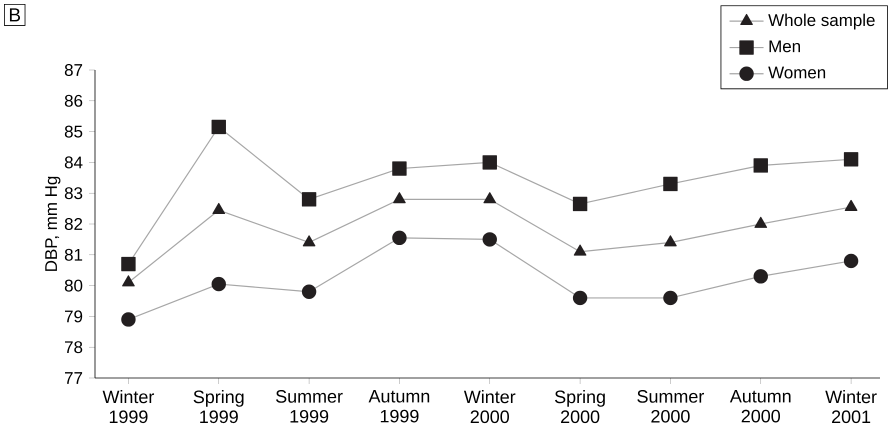 This screenshot has width=890, height=438. Describe the element at coordinates (670, 406) in the screenshot. I see `x-tick-label: Summer 2000` at that location.